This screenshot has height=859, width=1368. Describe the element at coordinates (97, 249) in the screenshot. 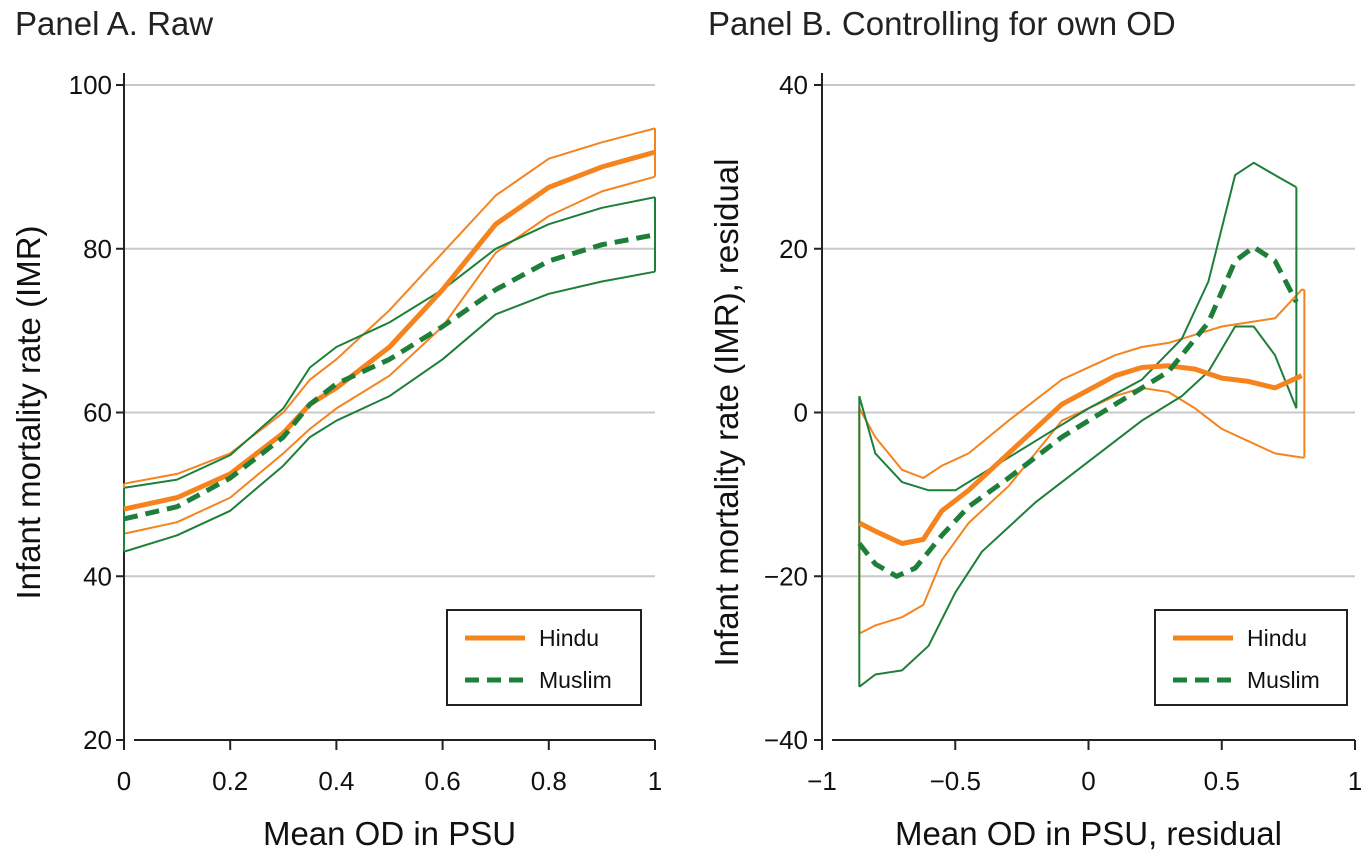

I see `y-tick-label: 80` at that location.